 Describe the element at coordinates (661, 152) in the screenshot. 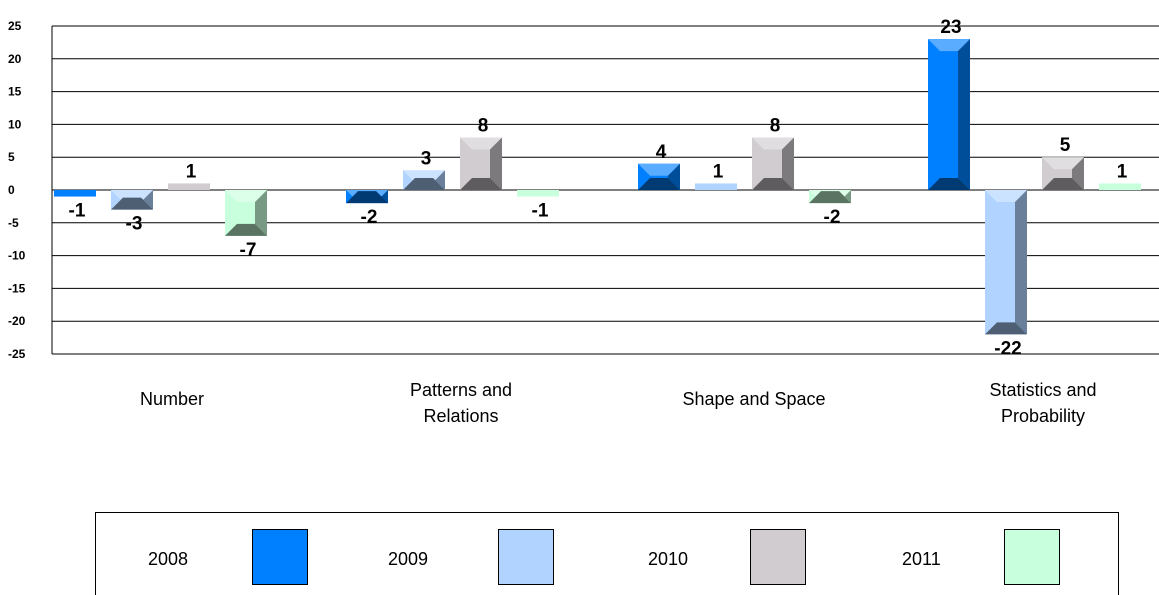

I see `data-label: 4` at that location.